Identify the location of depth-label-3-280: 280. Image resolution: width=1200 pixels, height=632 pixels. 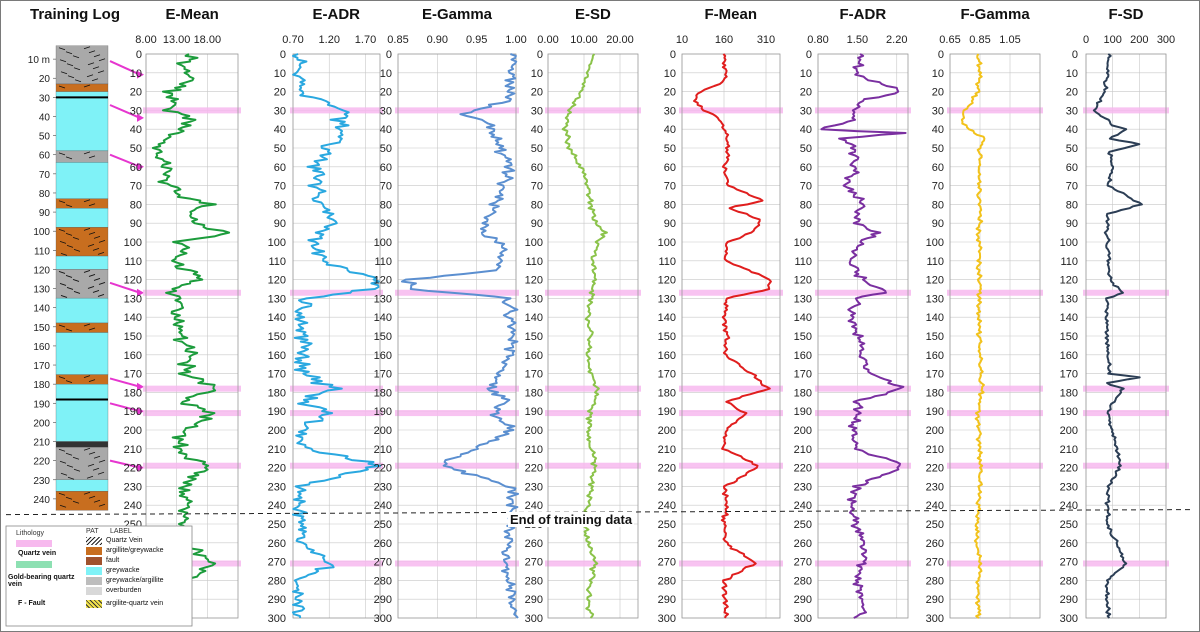
(534, 581).